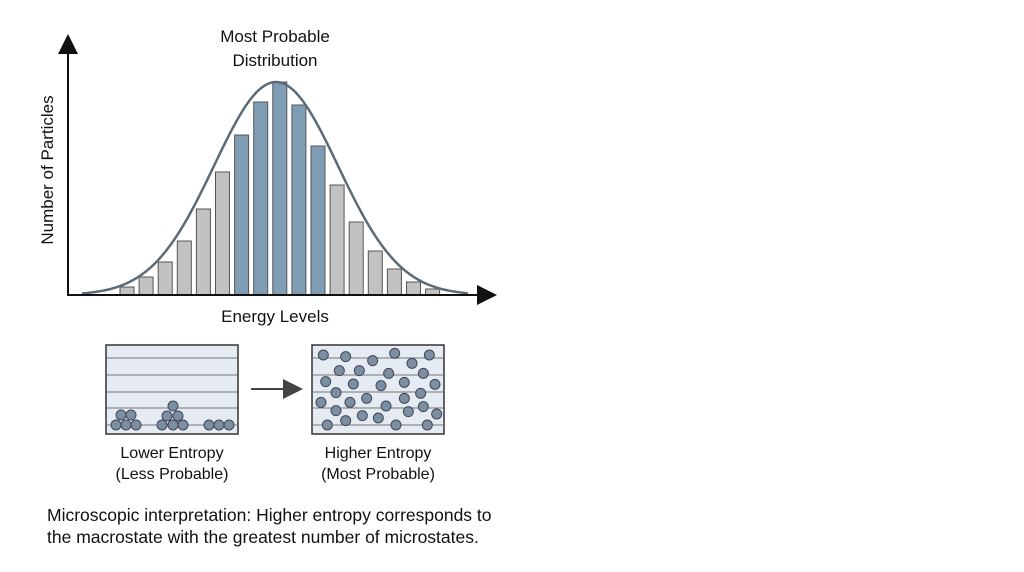  What do you see at coordinates (378, 474) in the screenshot?
I see `high-entropy-sublabel: (Most Probable)` at bounding box center [378, 474].